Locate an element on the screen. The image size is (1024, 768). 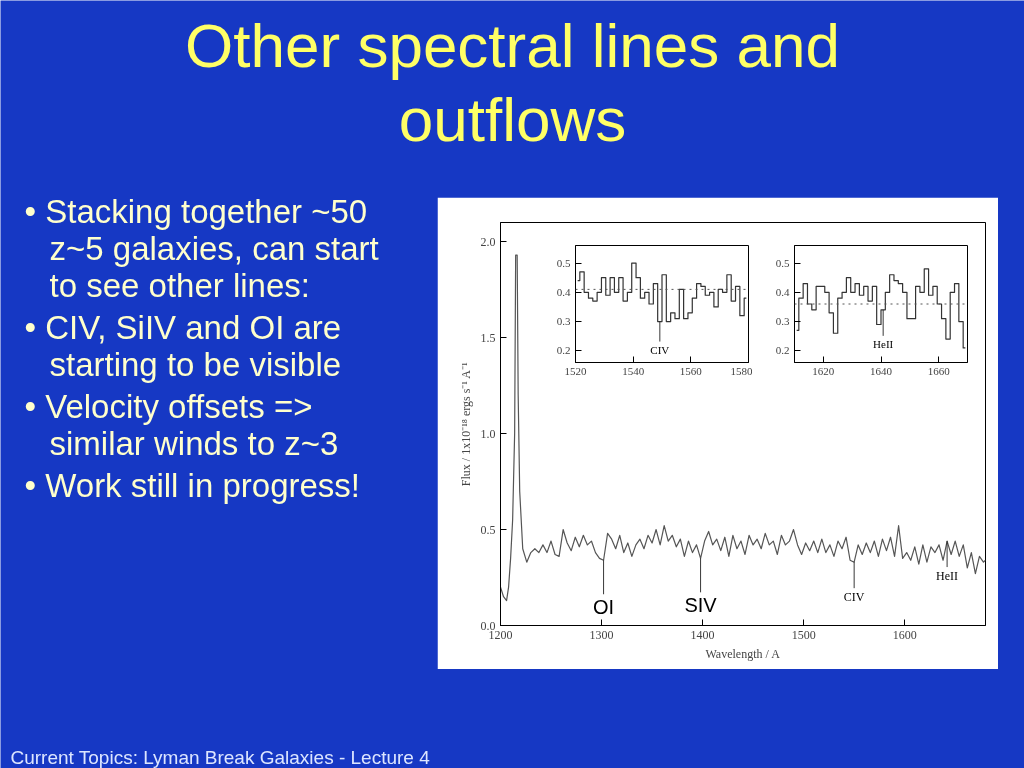
annotation: OI is located at coordinates (604, 607).